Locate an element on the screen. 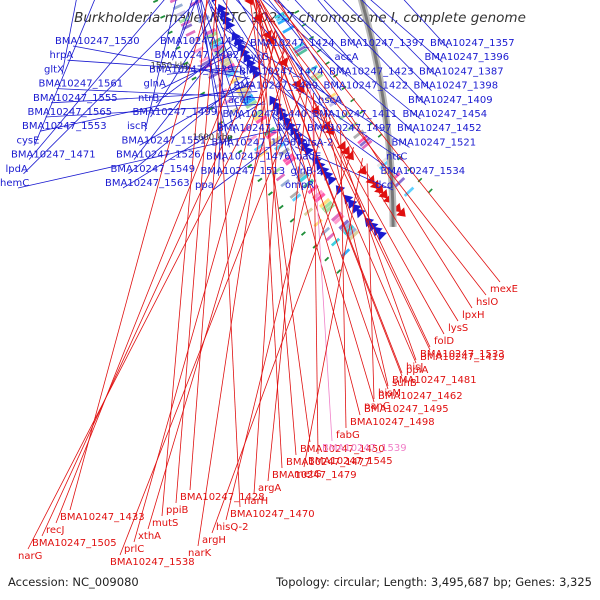 The height and width of the screenshot is (600, 600). reverse-gene-label: mutS is located at coordinates (165, 523).